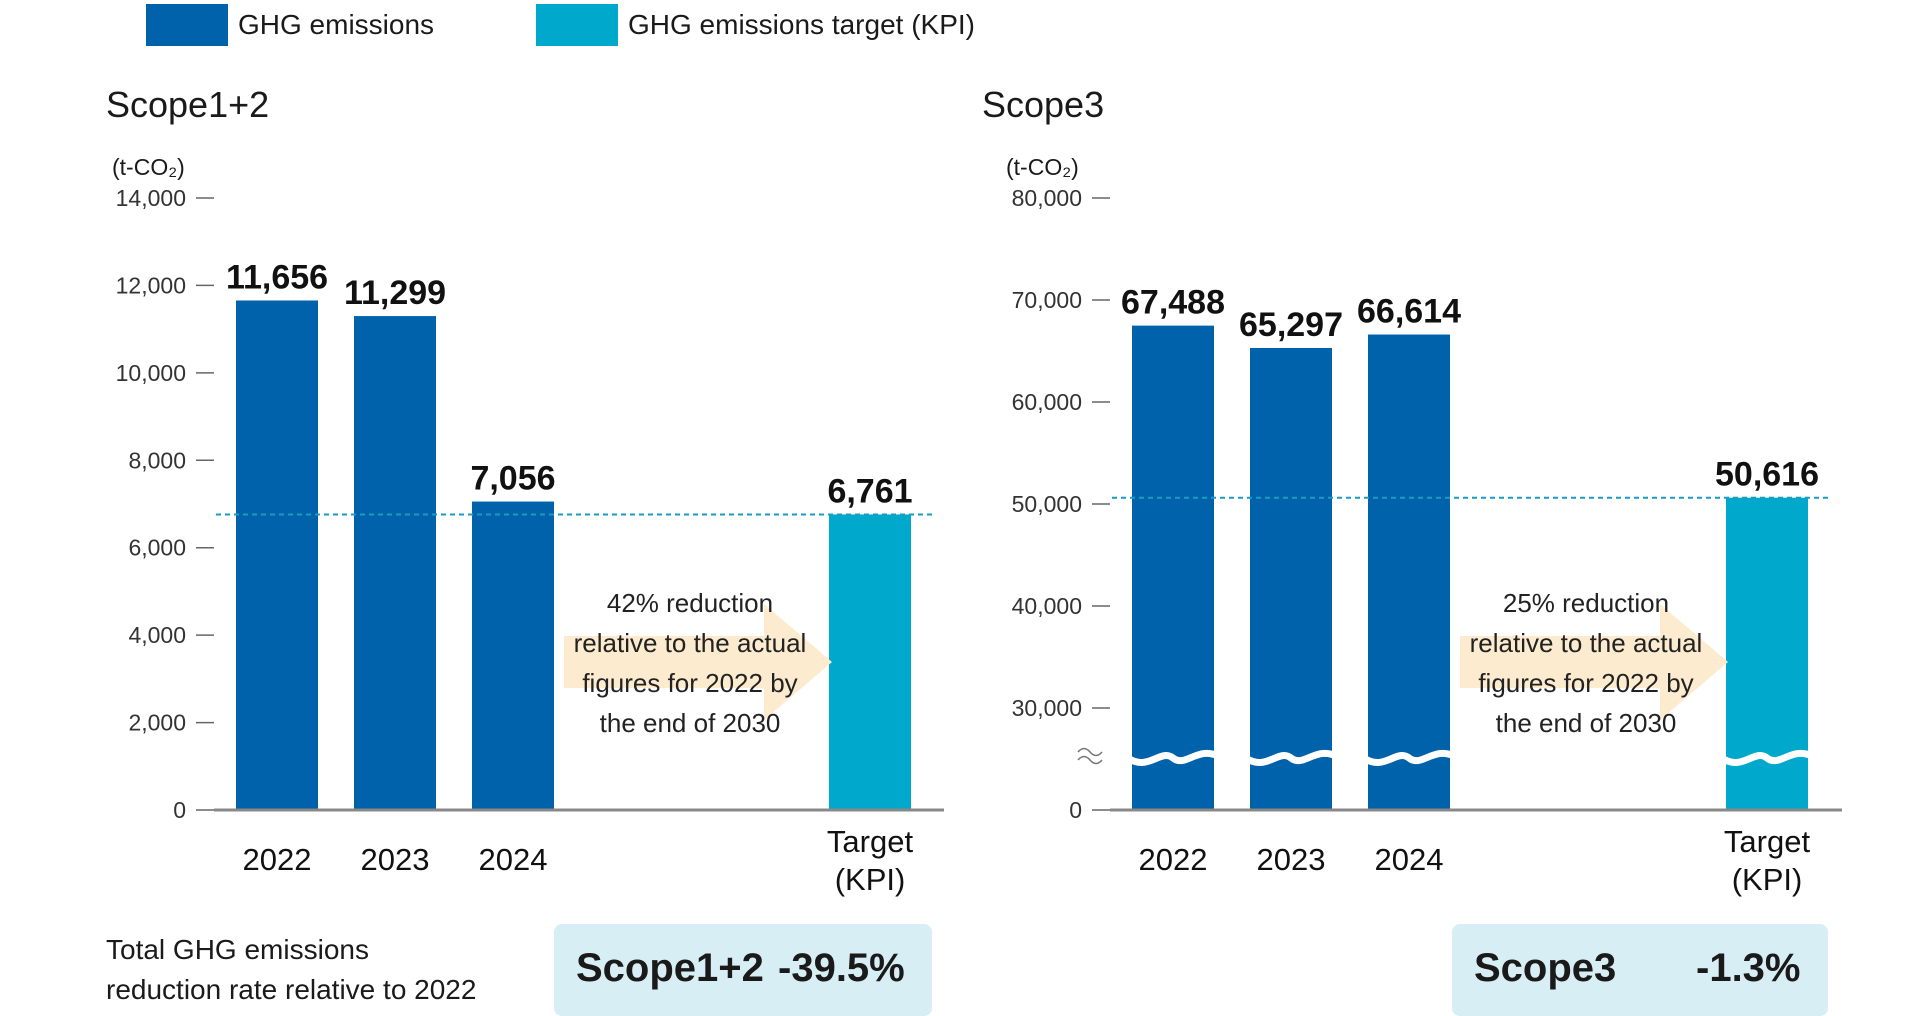  What do you see at coordinates (237, 949) in the screenshot?
I see `summary-caption-line1: Total GHG emissions` at bounding box center [237, 949].